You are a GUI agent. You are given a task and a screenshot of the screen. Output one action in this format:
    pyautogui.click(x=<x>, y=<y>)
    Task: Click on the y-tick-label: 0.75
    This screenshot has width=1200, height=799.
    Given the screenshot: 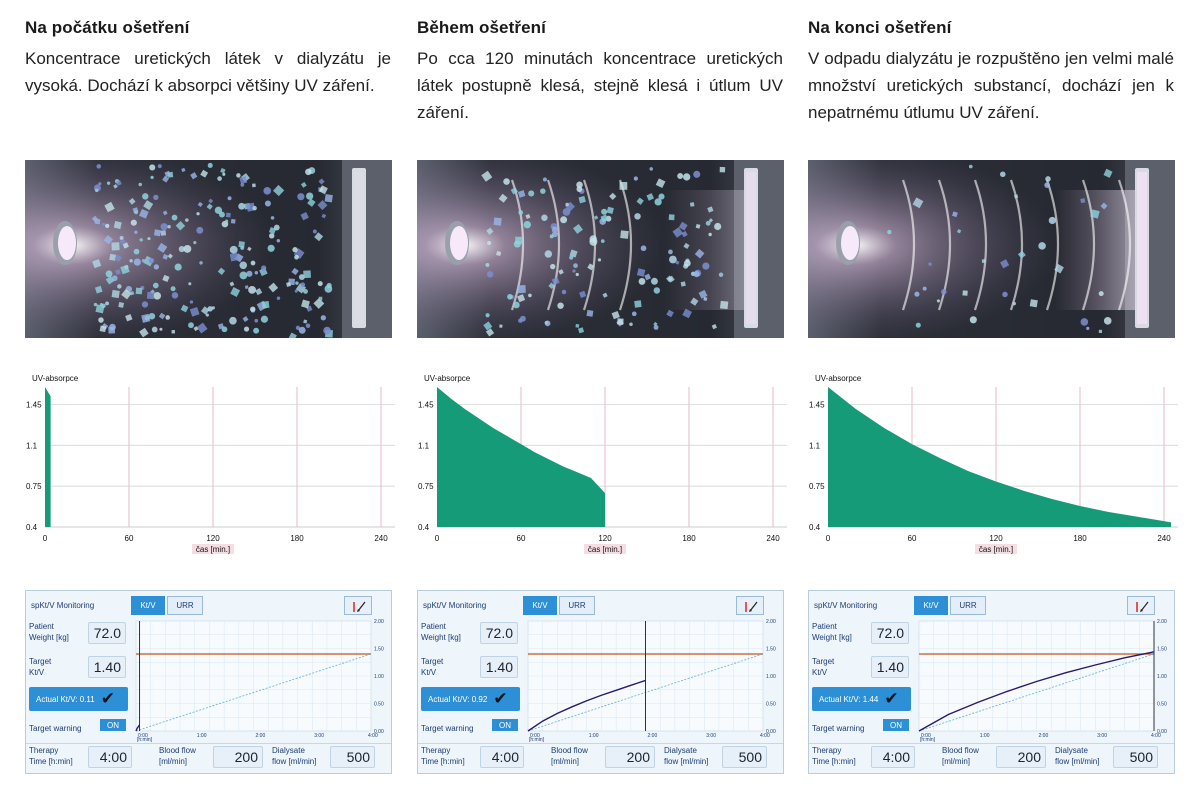 What is the action you would take?
    pyautogui.click(x=817, y=486)
    